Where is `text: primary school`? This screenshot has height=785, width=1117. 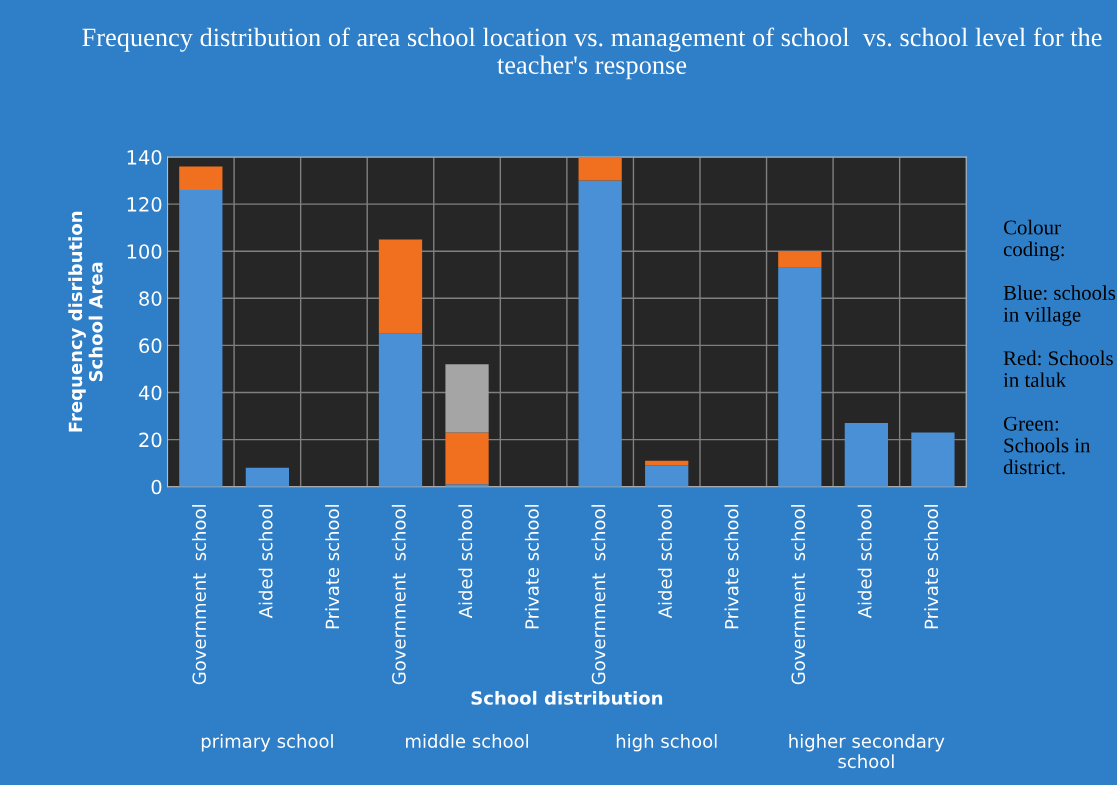 text: primary school is located at coordinates (267, 742).